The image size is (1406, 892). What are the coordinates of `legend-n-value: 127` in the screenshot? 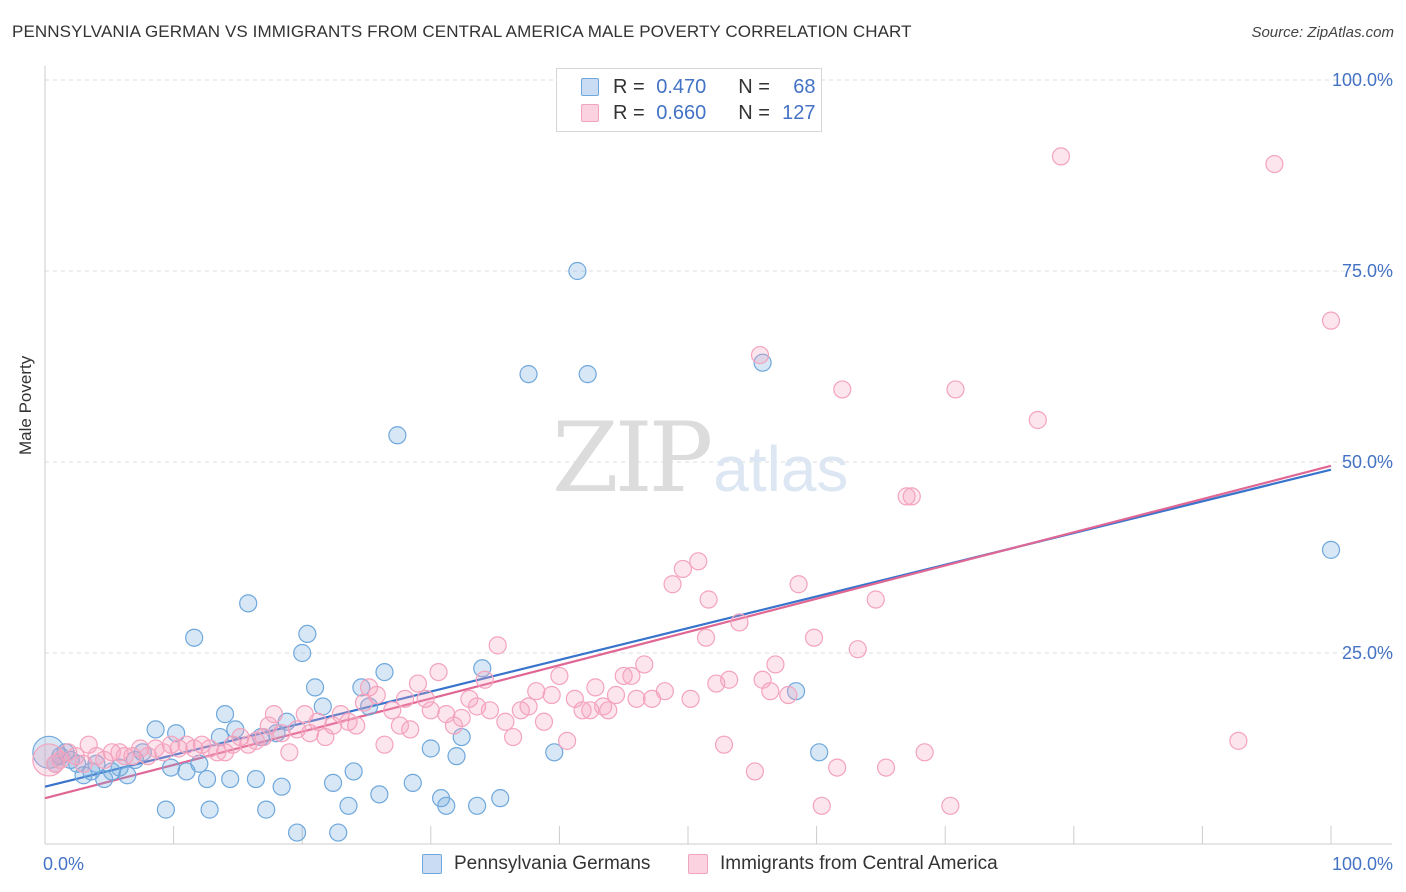 It's located at (799, 112).